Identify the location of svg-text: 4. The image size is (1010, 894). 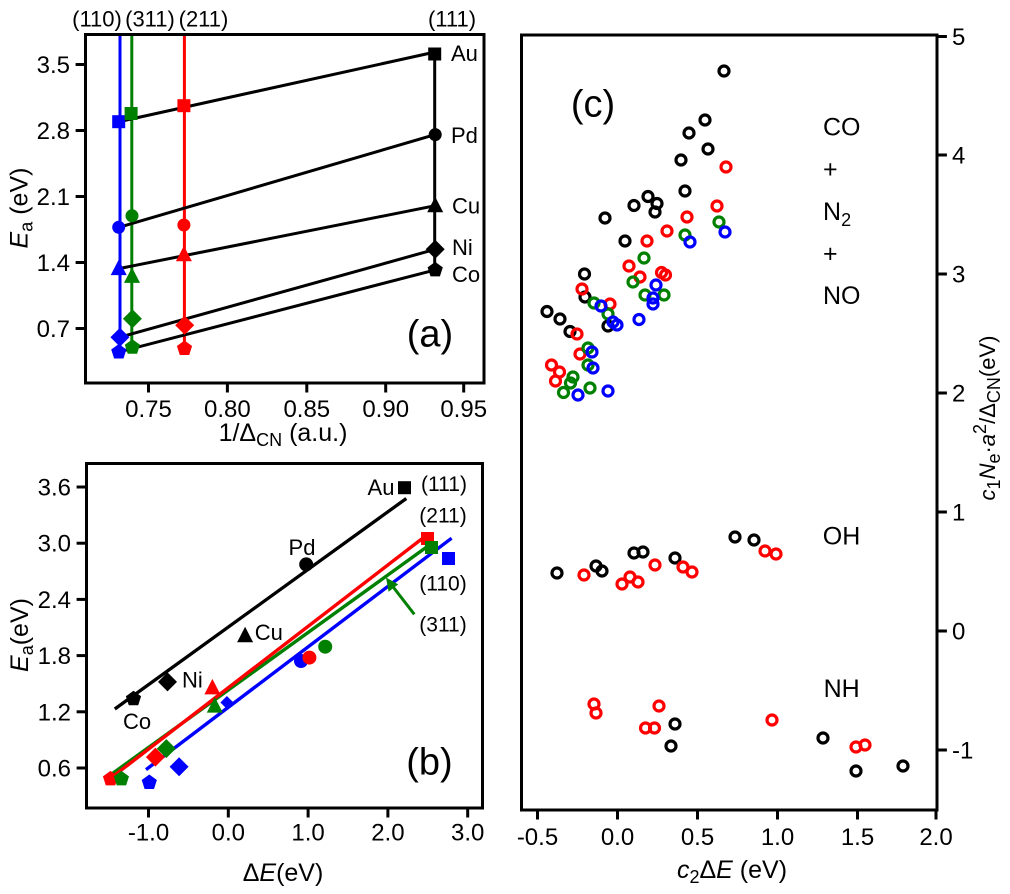
(958, 156).